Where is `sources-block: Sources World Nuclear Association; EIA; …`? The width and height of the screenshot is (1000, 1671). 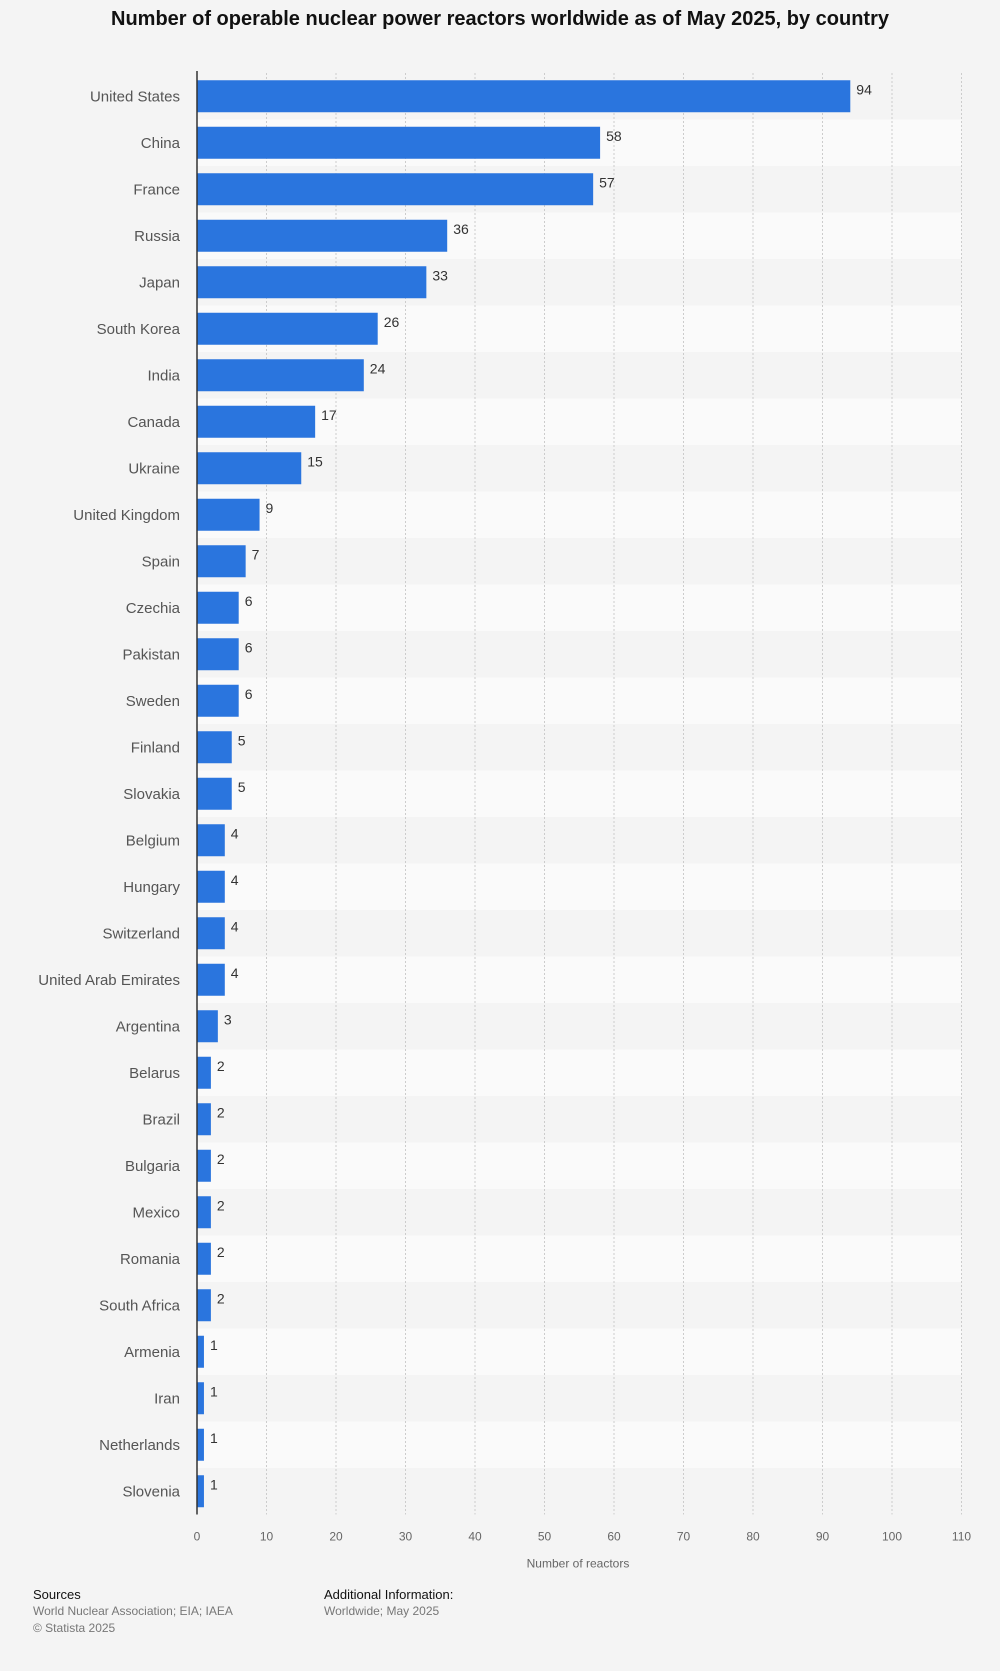 sources-block: Sources World Nuclear Association; EIA; … is located at coordinates (133, 1611).